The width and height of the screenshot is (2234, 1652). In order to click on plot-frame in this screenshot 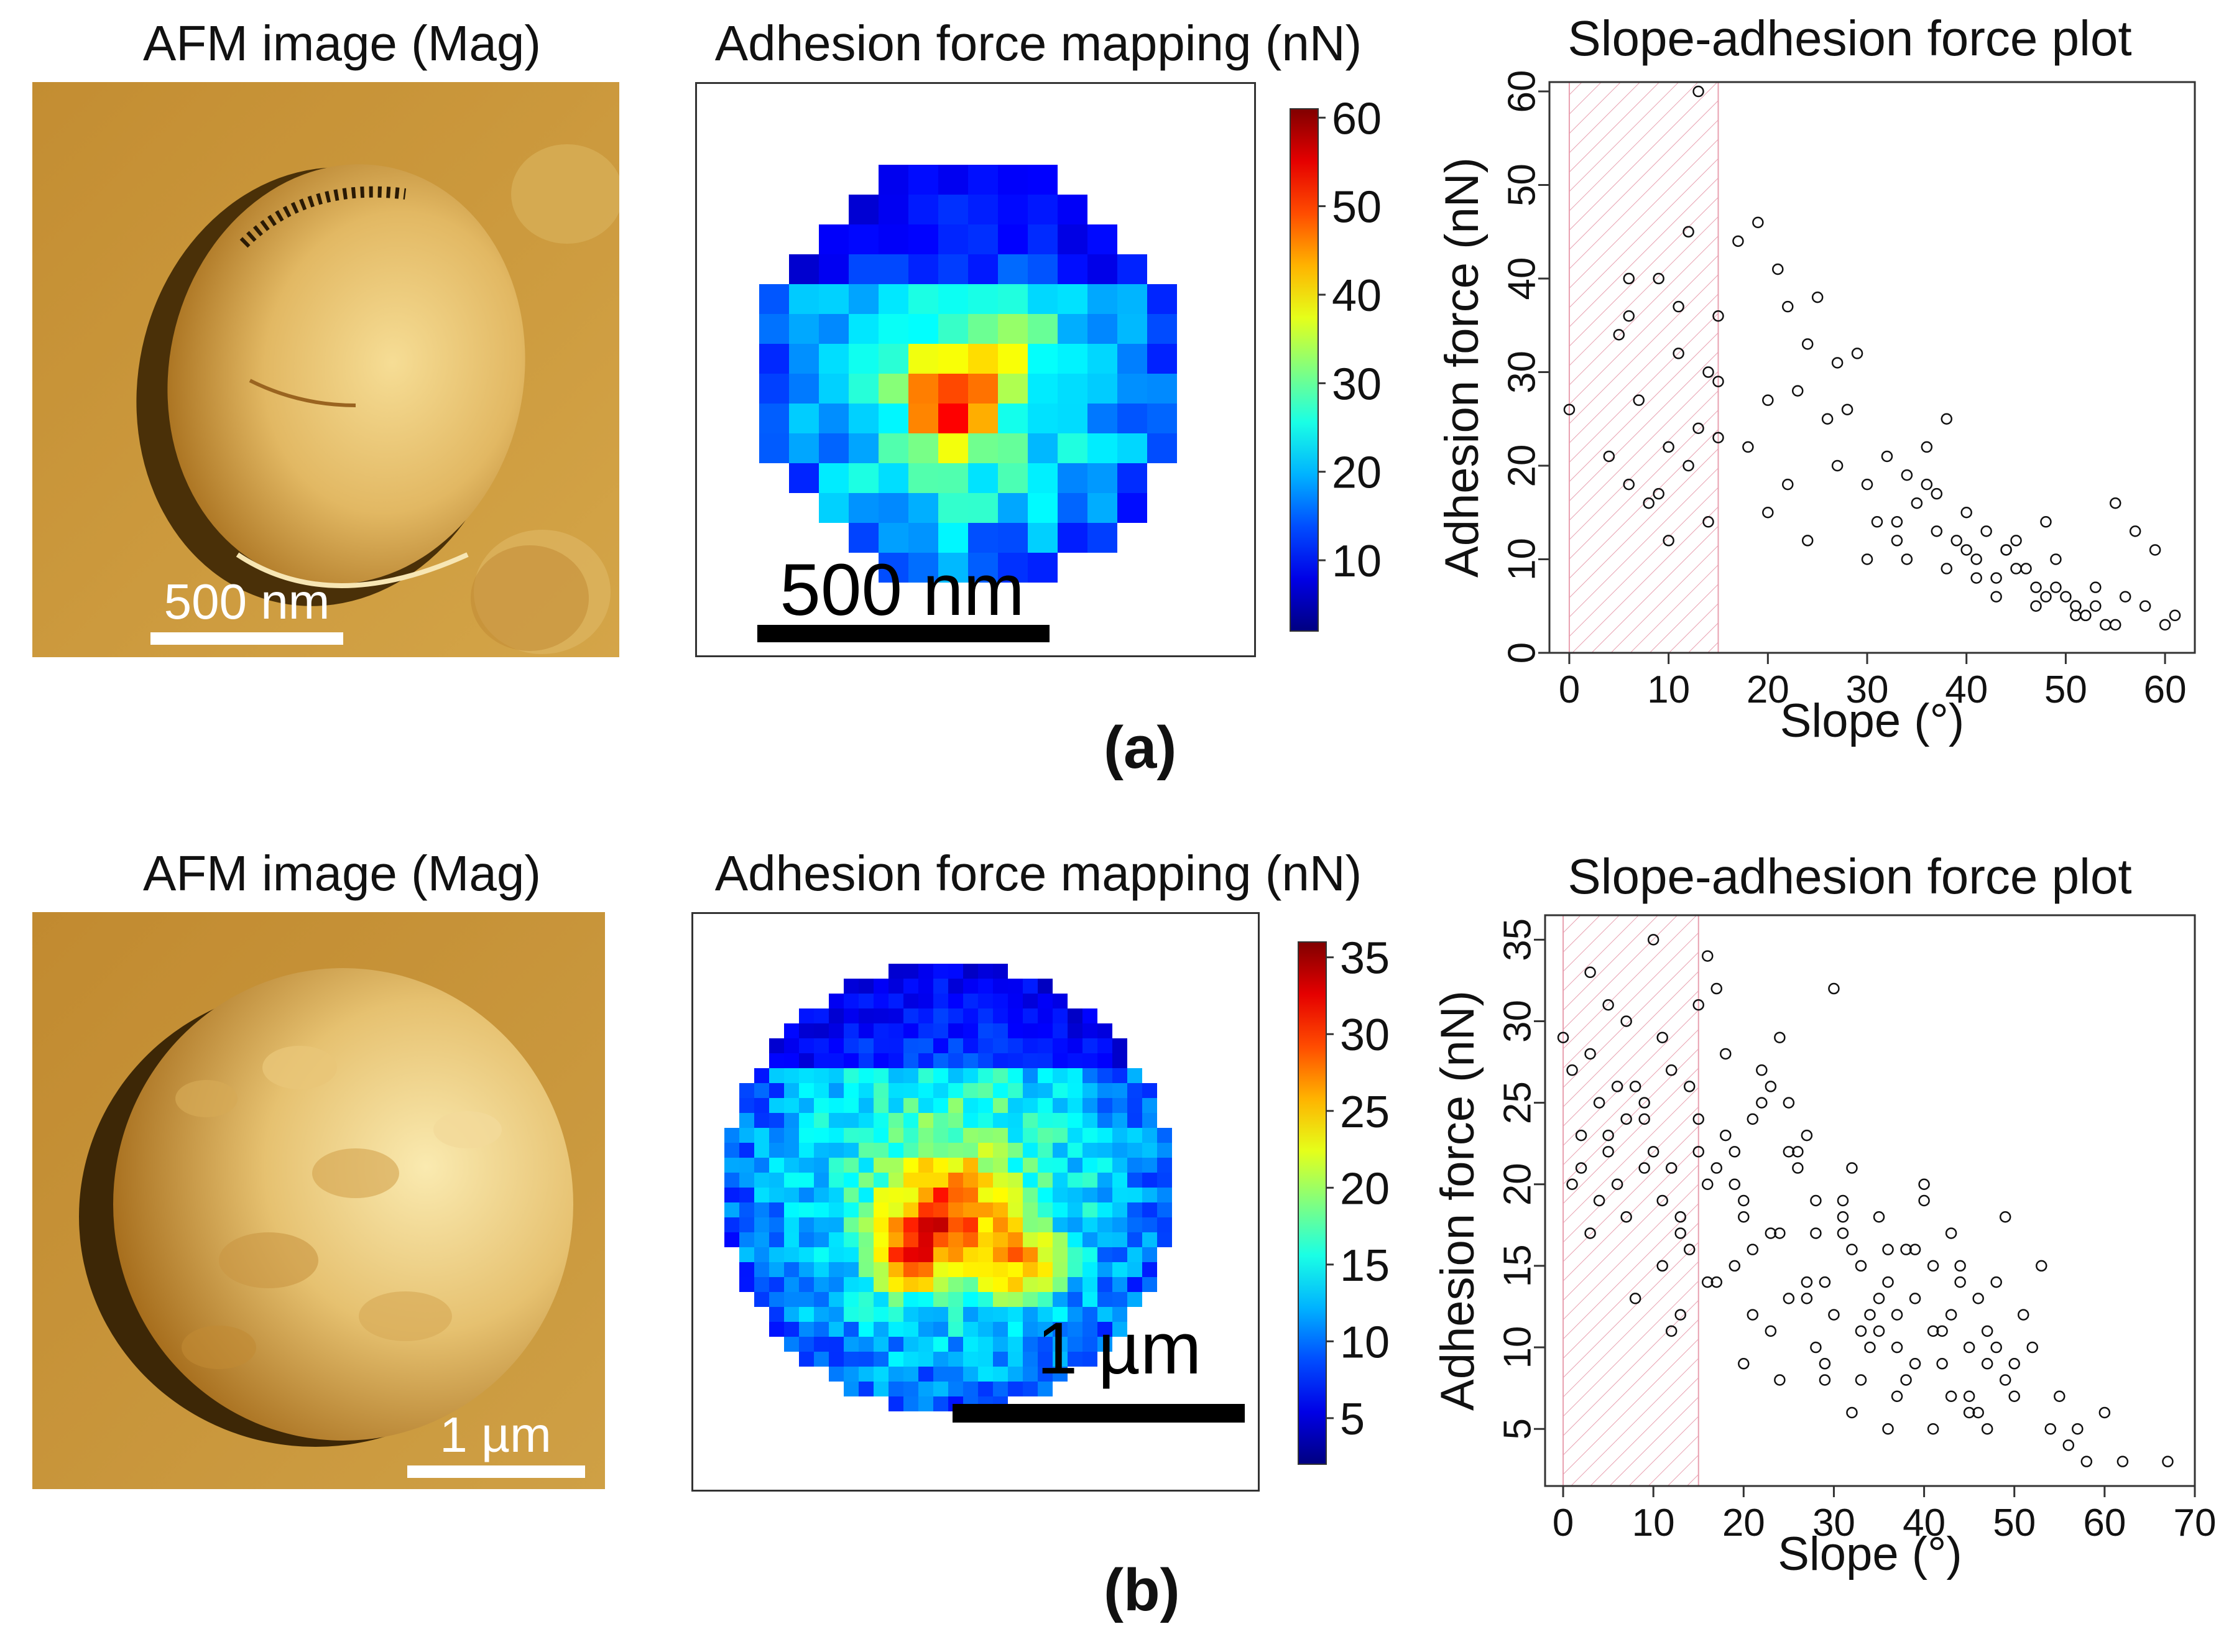, I will do `click(1872, 367)`.